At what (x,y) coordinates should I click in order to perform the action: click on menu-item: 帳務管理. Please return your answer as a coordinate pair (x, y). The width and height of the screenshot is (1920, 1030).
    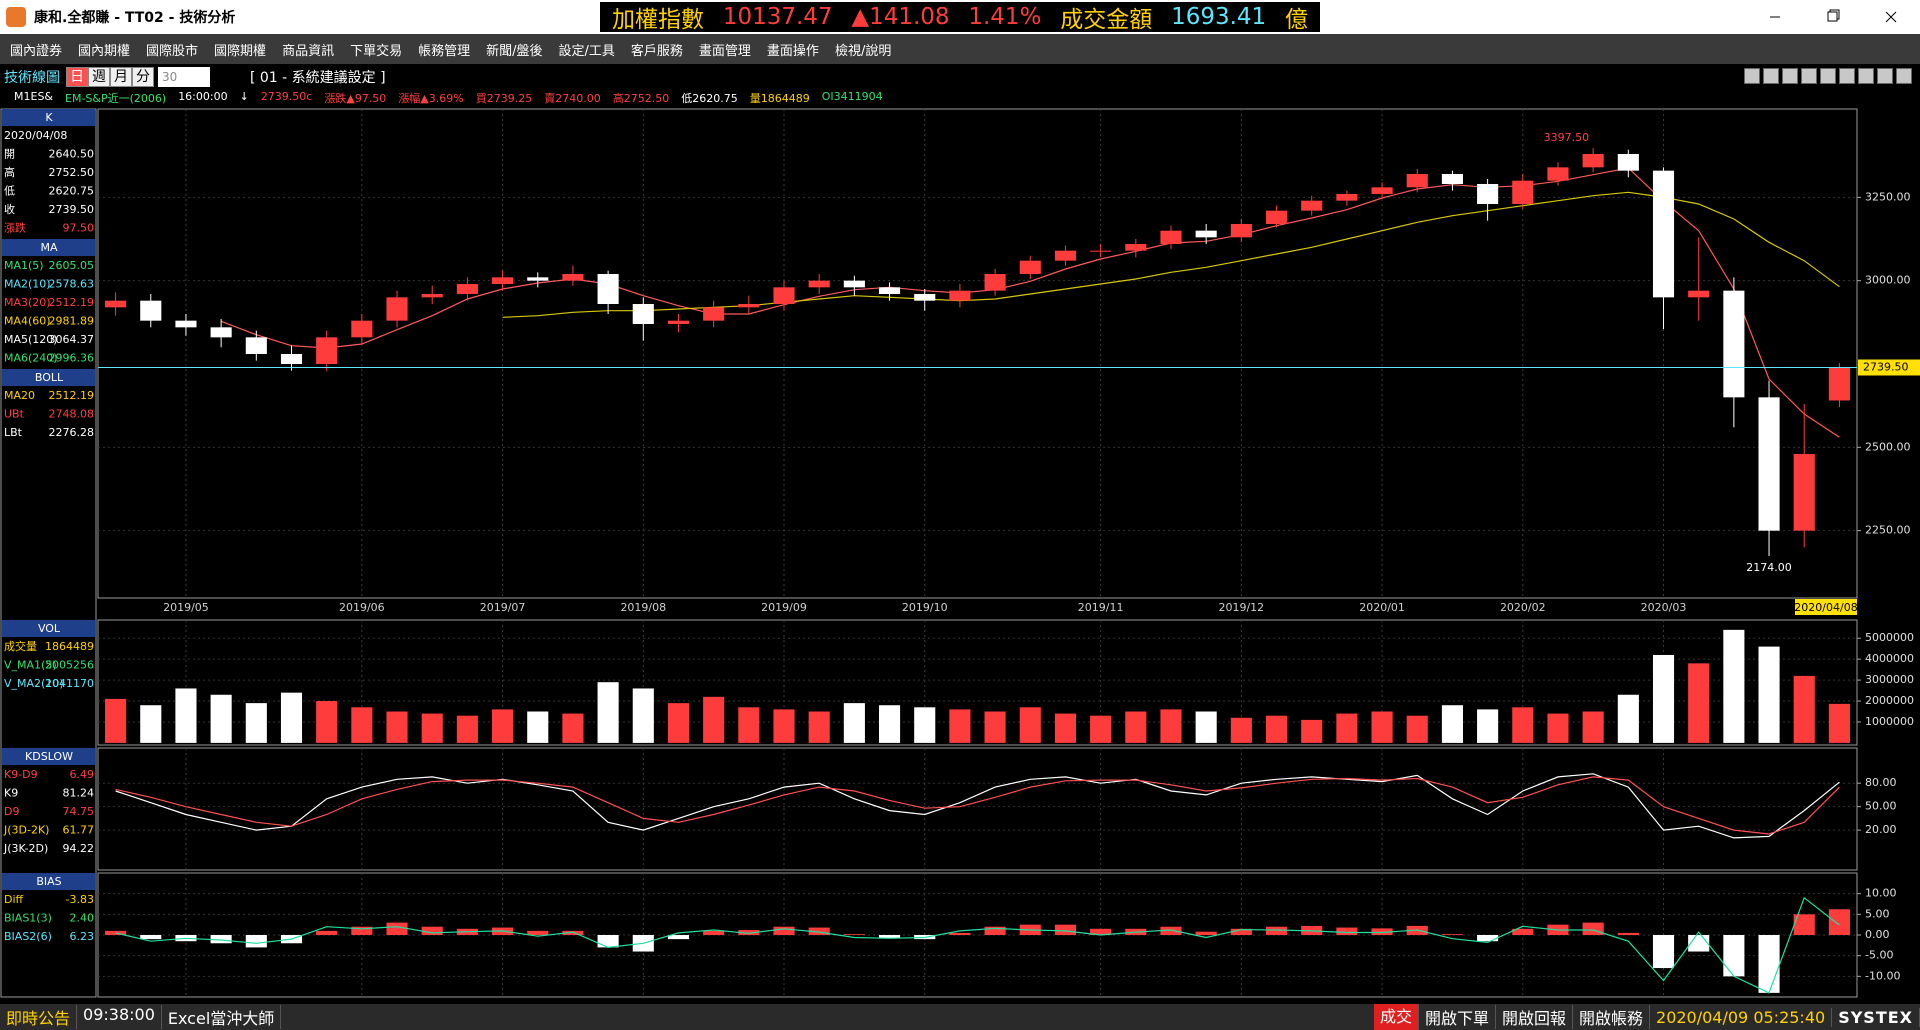
    Looking at the image, I should click on (444, 51).